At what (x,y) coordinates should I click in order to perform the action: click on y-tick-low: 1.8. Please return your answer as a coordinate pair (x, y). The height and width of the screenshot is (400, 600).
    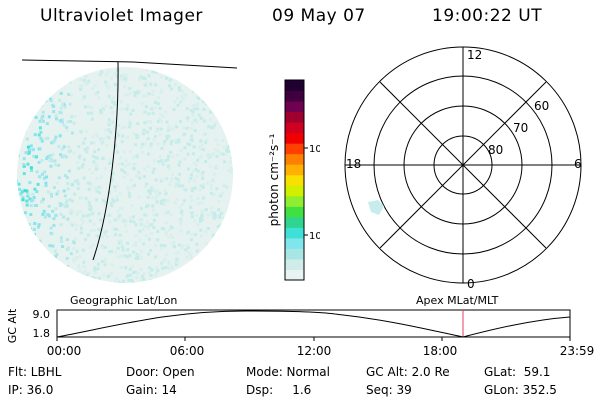
    Looking at the image, I should click on (42, 333).